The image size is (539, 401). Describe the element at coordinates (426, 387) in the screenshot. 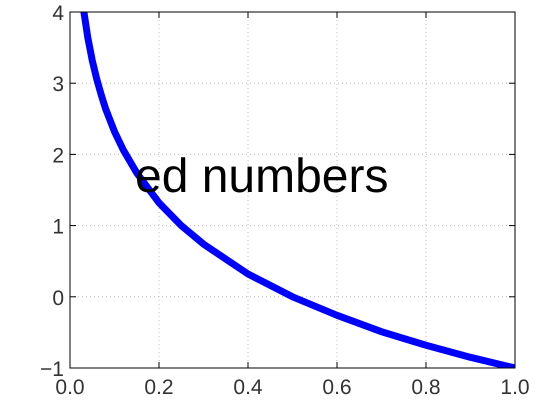

I see `x-tick-label: 0.8` at that location.